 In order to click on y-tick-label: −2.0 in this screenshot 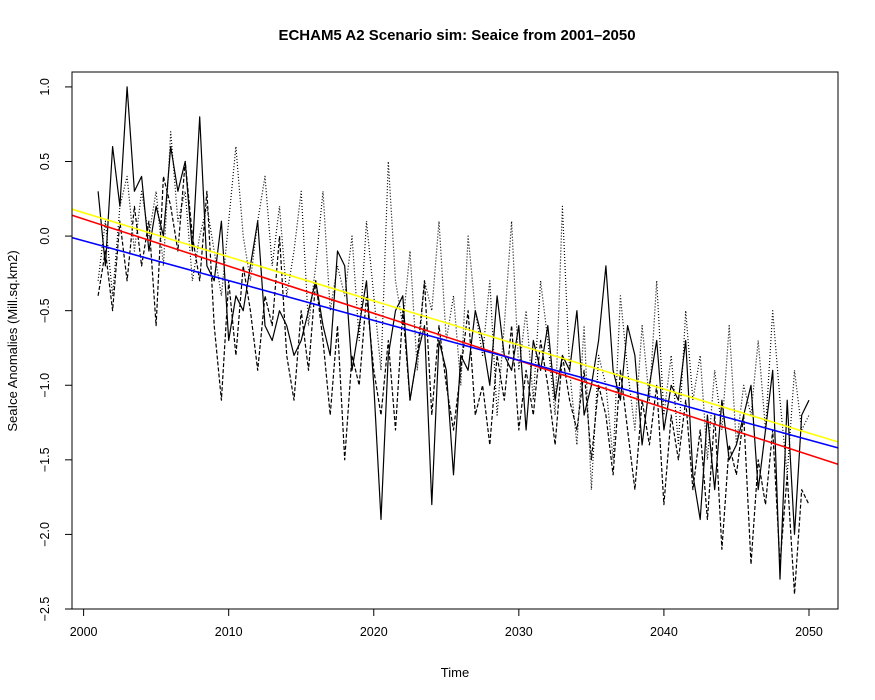, I will do `click(45, 534)`.